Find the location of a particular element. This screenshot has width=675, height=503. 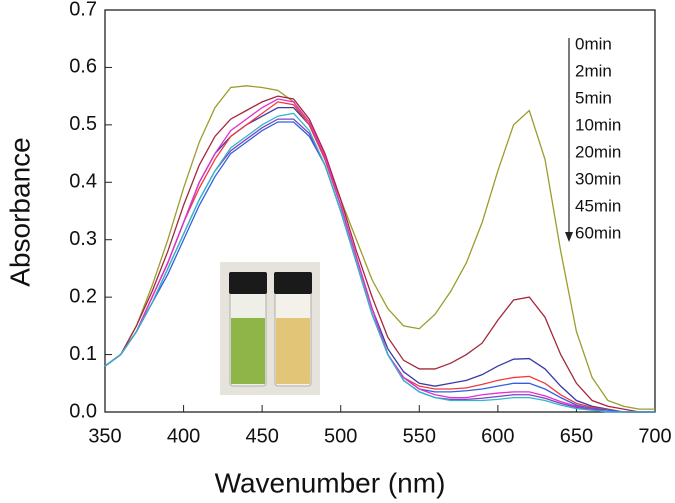

legend-label: 2min is located at coordinates (593, 70).